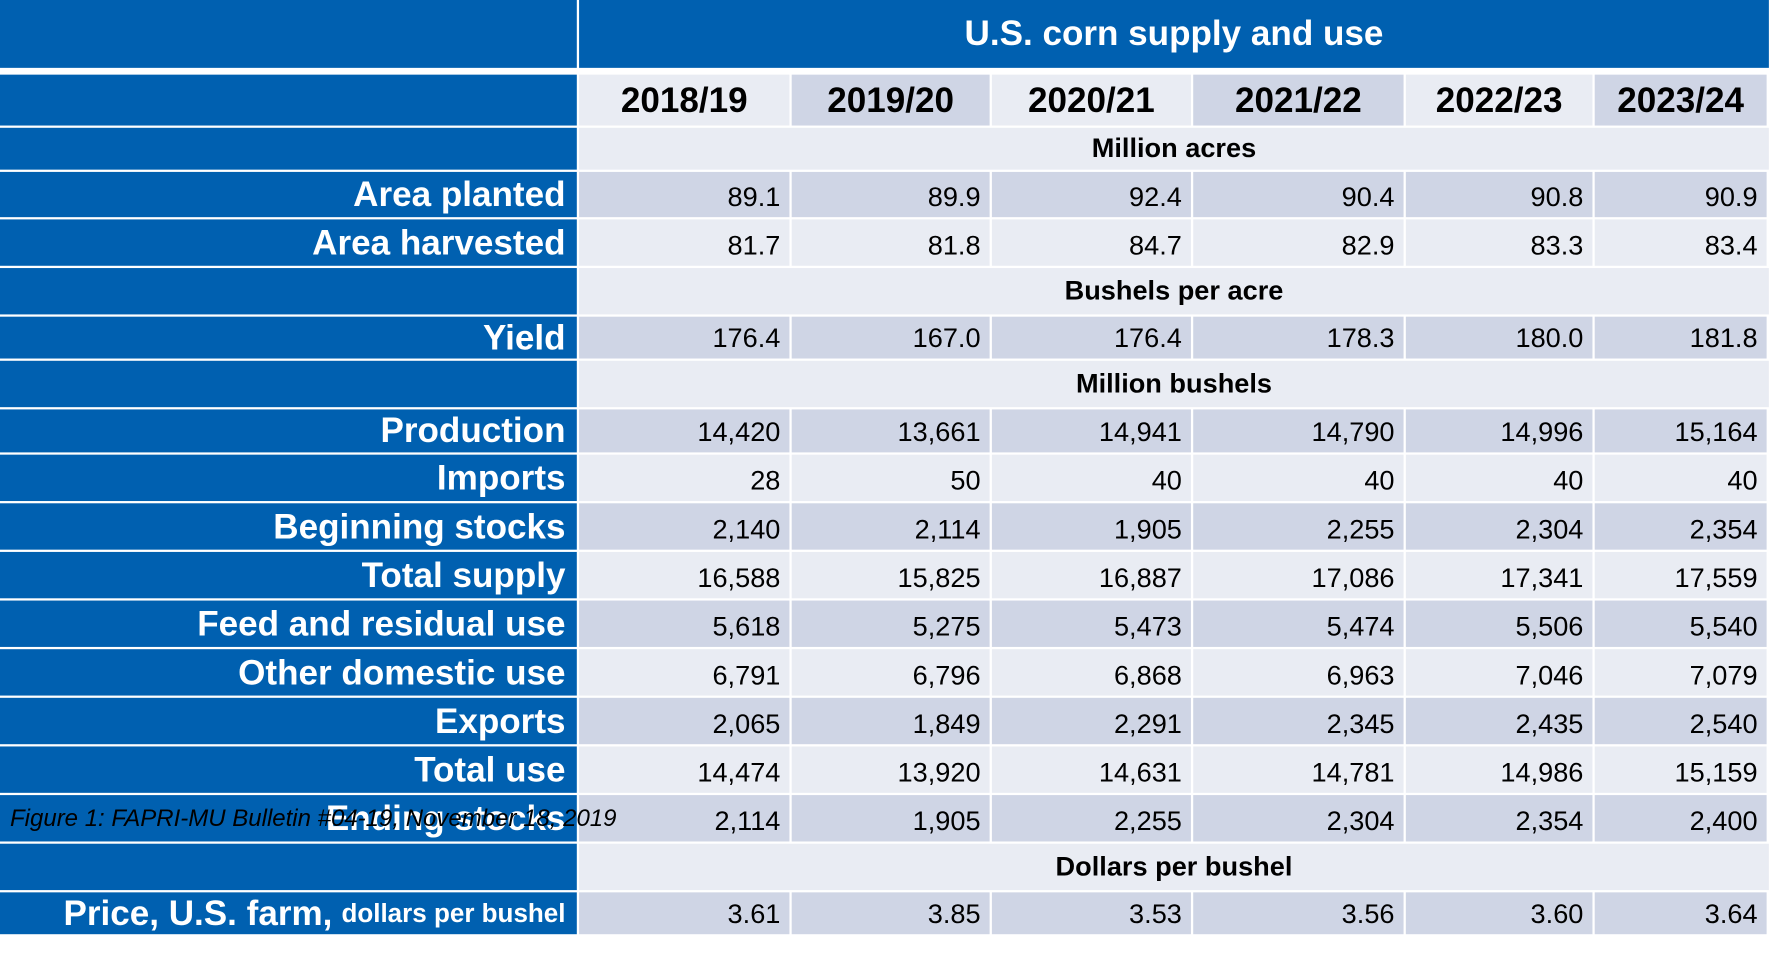  What do you see at coordinates (1174, 291) in the screenshot?
I see `unit-label: Bushels per acre` at bounding box center [1174, 291].